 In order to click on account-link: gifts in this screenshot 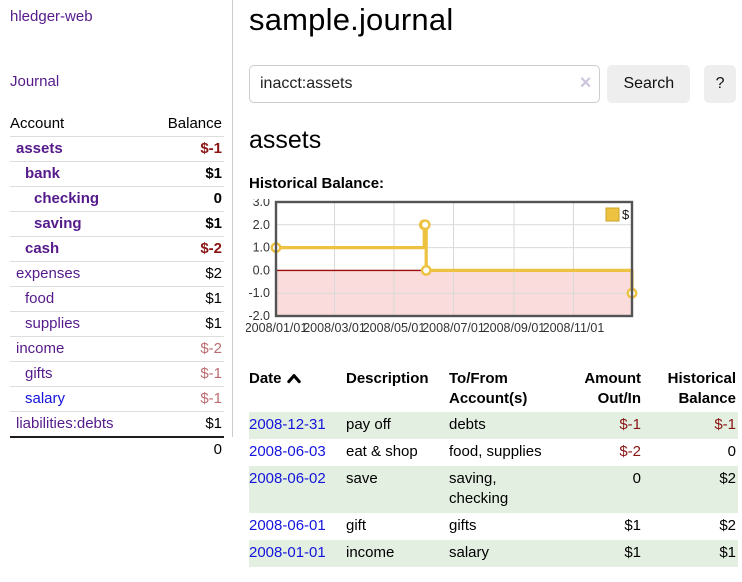, I will do `click(39, 373)`.